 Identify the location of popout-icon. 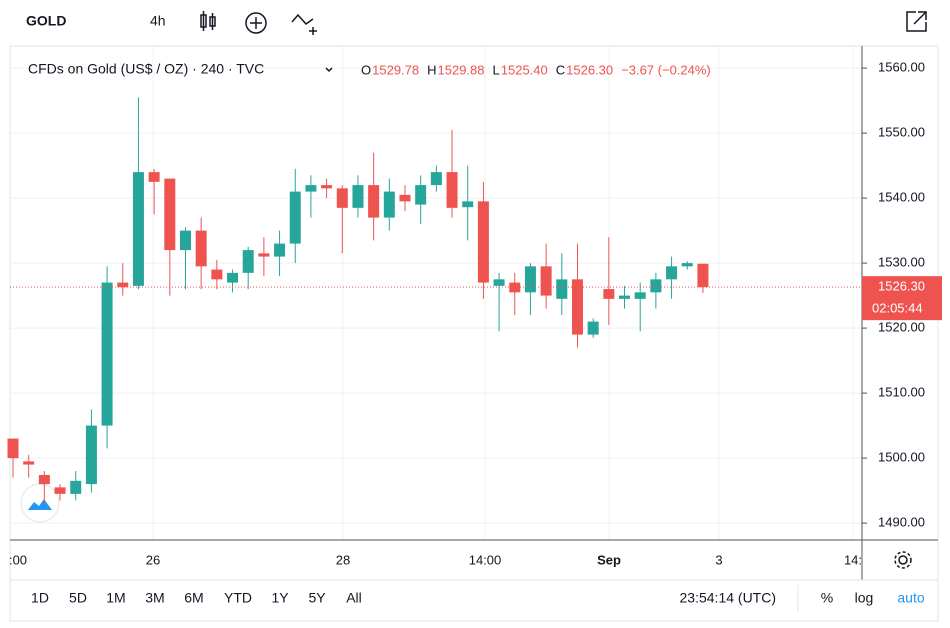
(916, 21).